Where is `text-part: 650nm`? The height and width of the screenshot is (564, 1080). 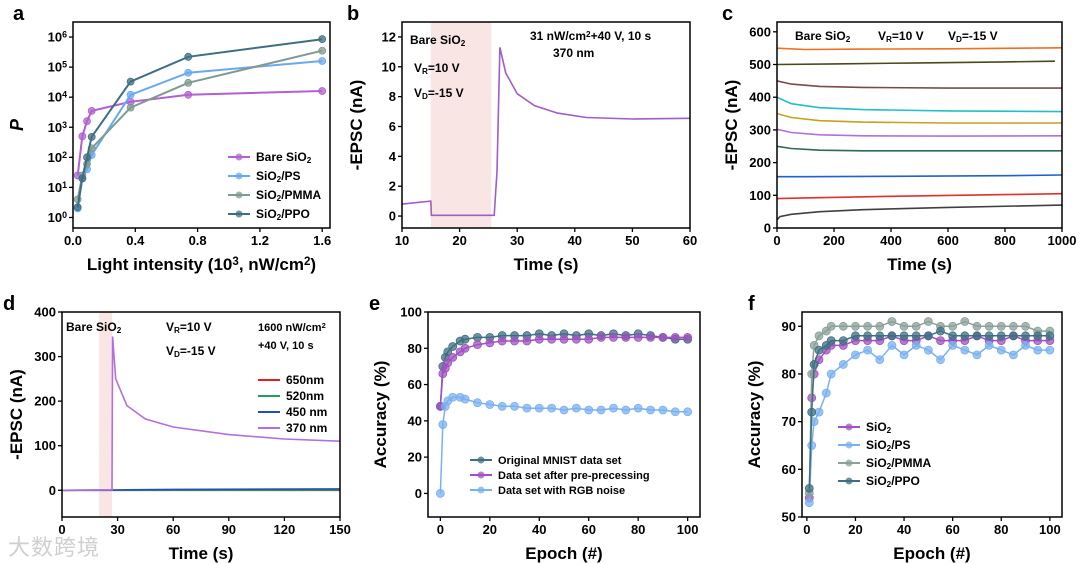 text-part: 650nm is located at coordinates (305, 380).